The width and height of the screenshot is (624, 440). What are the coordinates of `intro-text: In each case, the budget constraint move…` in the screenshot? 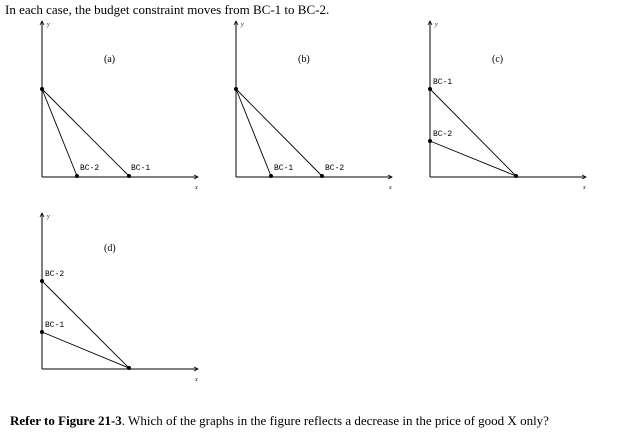 It's located at (167, 9).